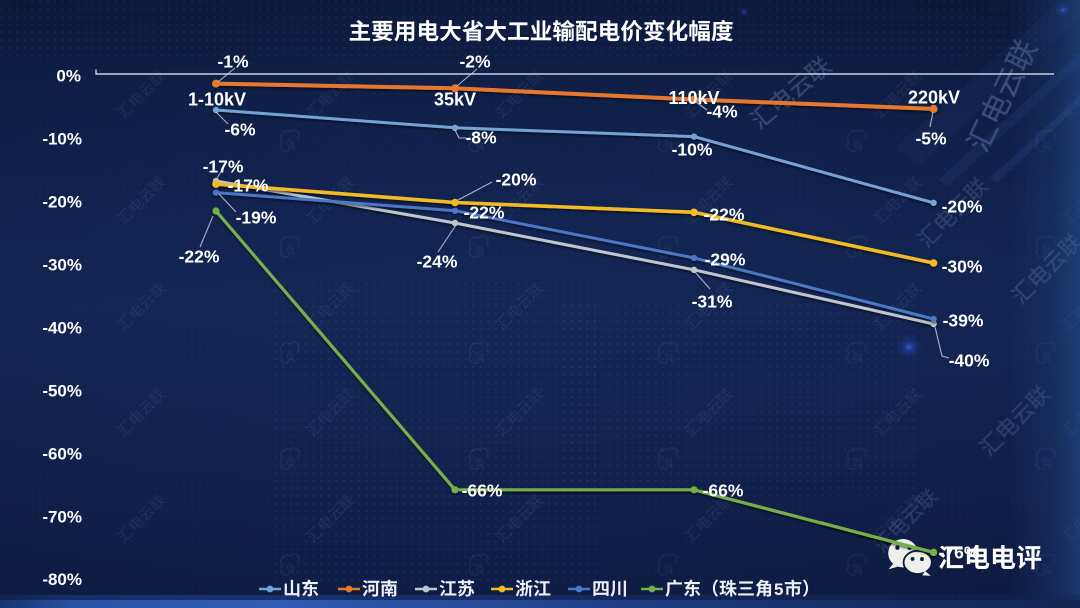  What do you see at coordinates (481, 137) in the screenshot?
I see `svg-text: -8%` at bounding box center [481, 137].